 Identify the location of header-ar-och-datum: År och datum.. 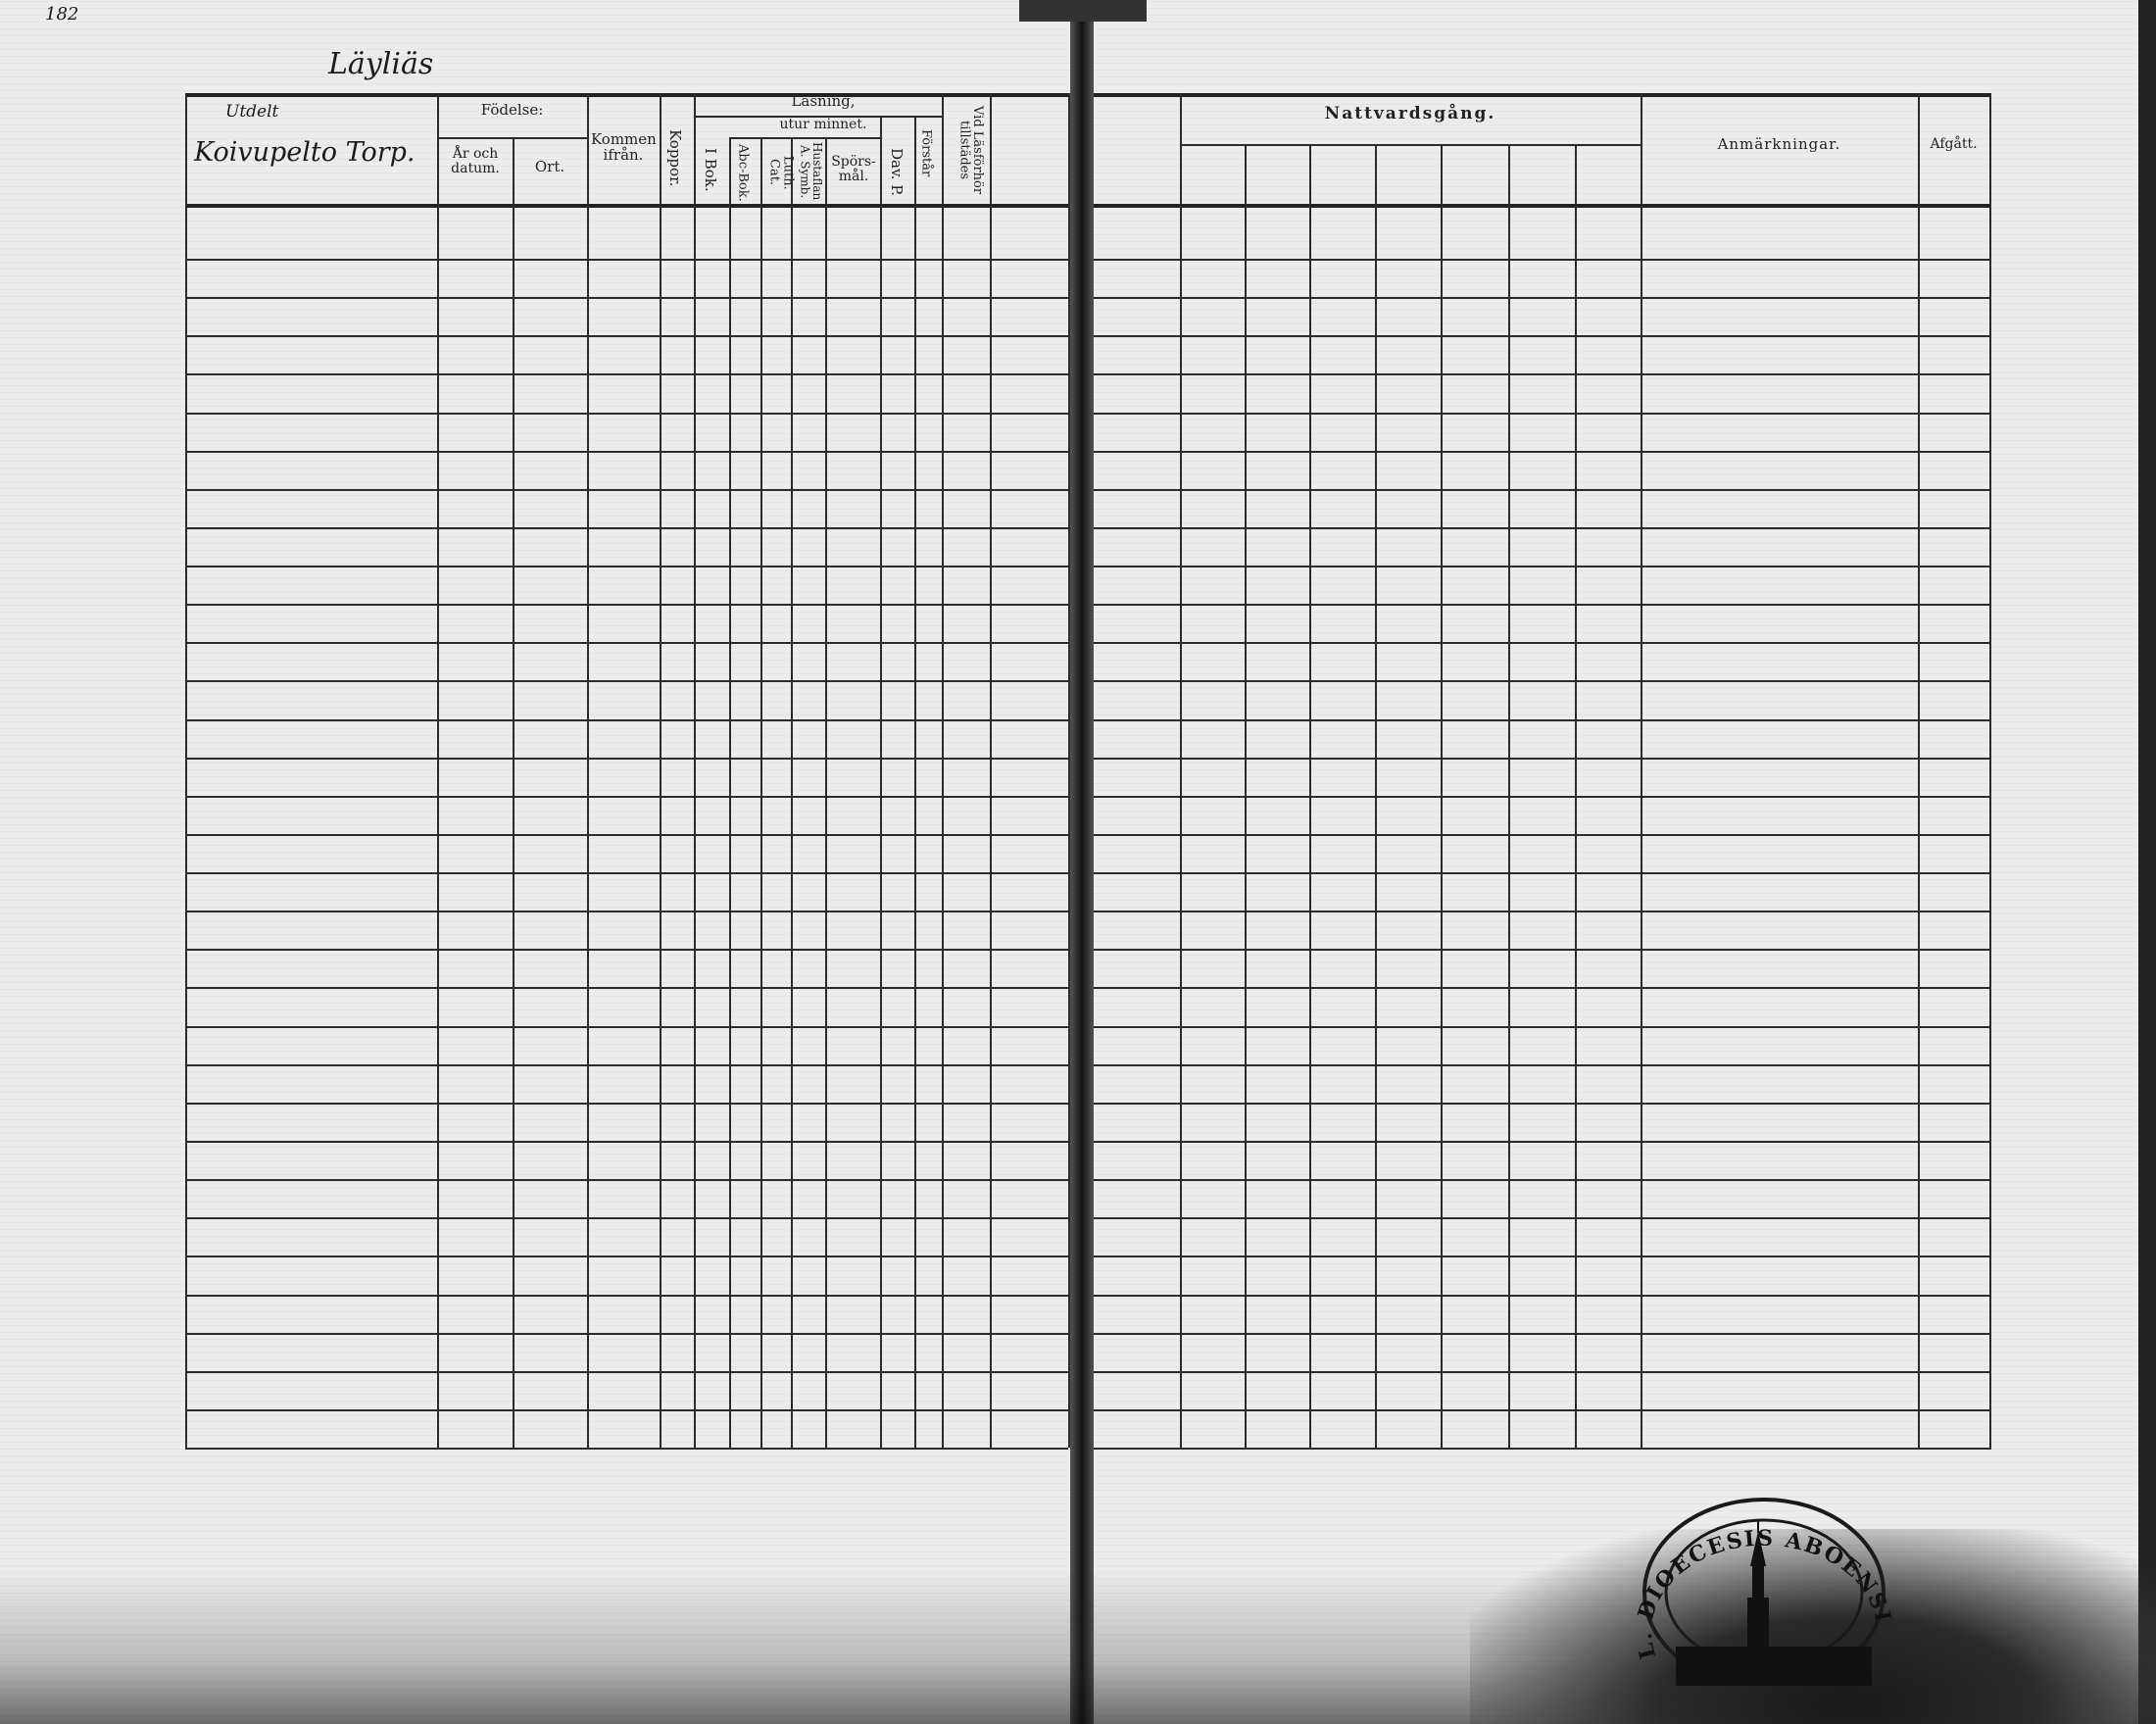
(475, 161).